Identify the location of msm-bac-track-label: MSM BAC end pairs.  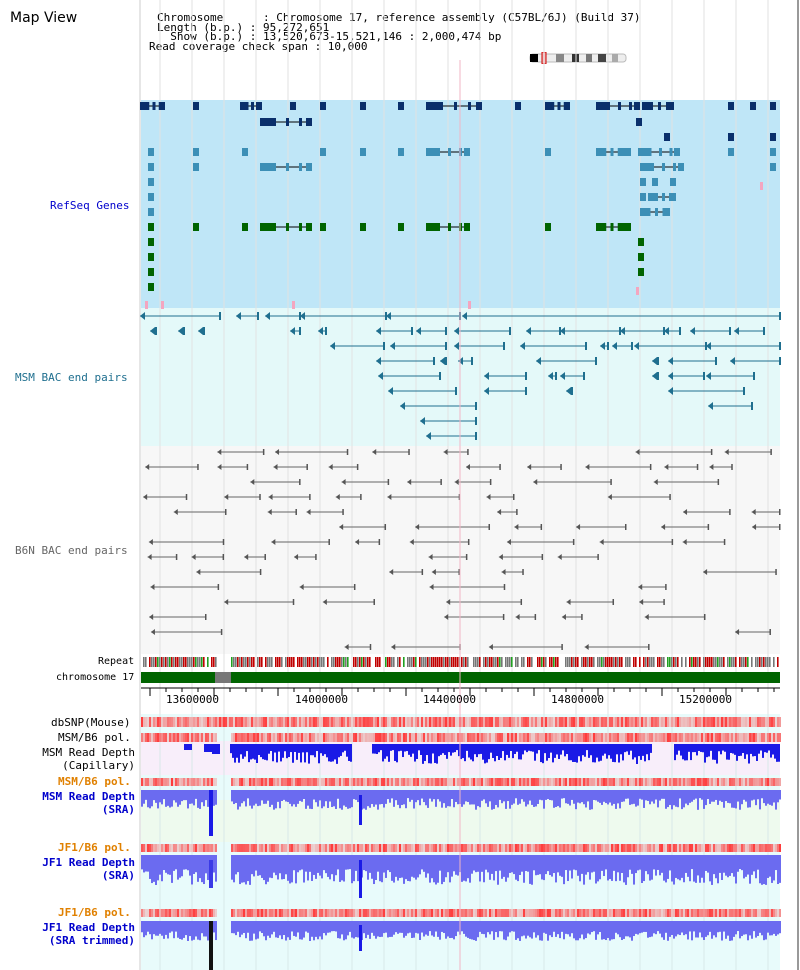
(71, 377).